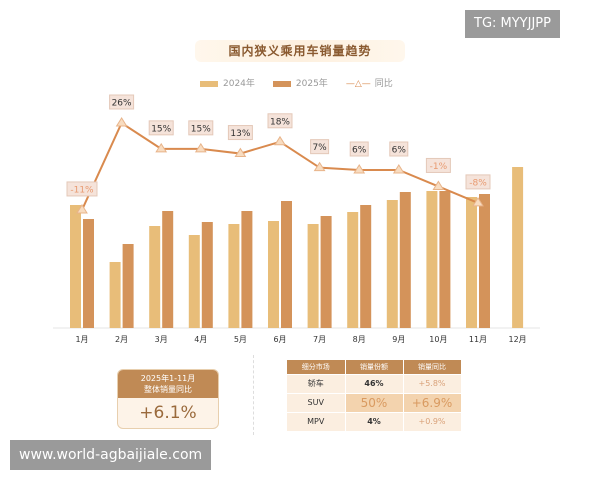  I want to click on x-tick-label: 11月, so click(478, 339).